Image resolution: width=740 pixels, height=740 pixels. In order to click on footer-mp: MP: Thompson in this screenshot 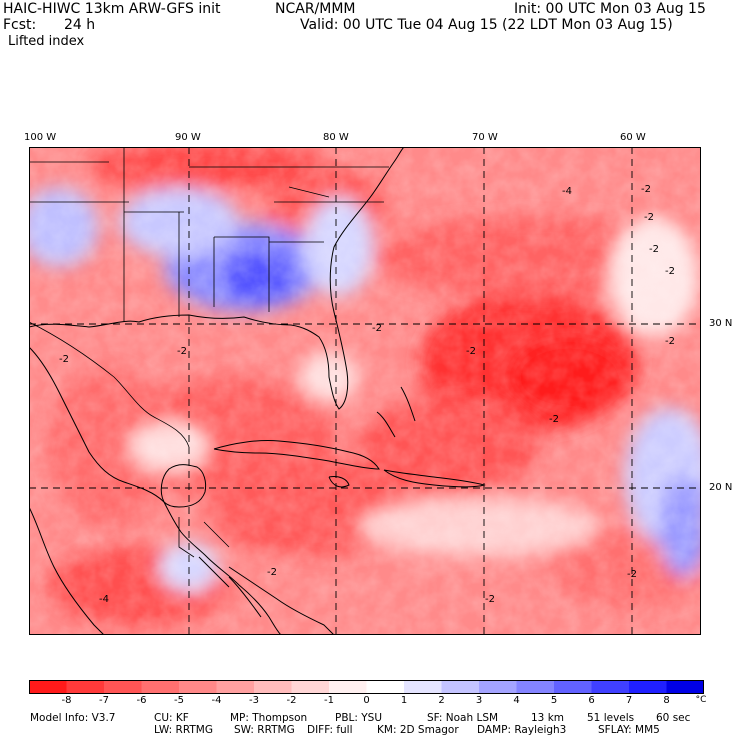, I will do `click(269, 718)`.